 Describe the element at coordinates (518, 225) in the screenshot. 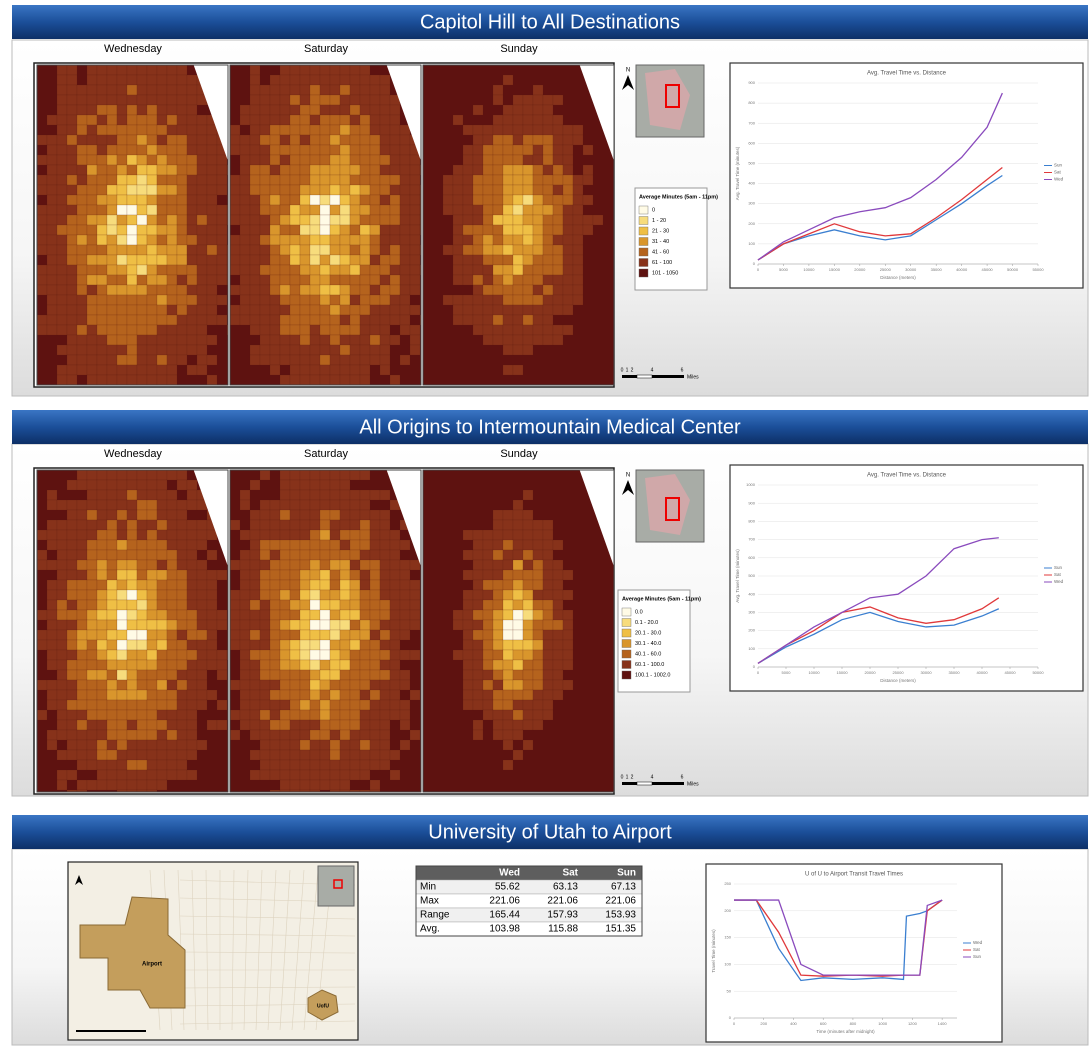

I see `map-border` at that location.